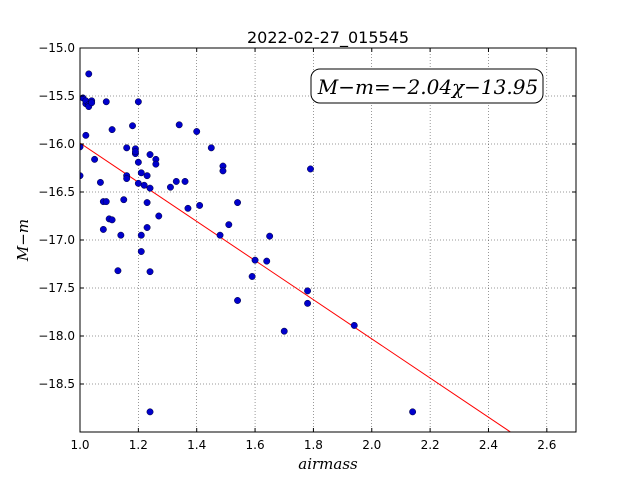 This screenshot has height=480, width=640. I want to click on y-tick-label: −17.5, so click(56, 288).